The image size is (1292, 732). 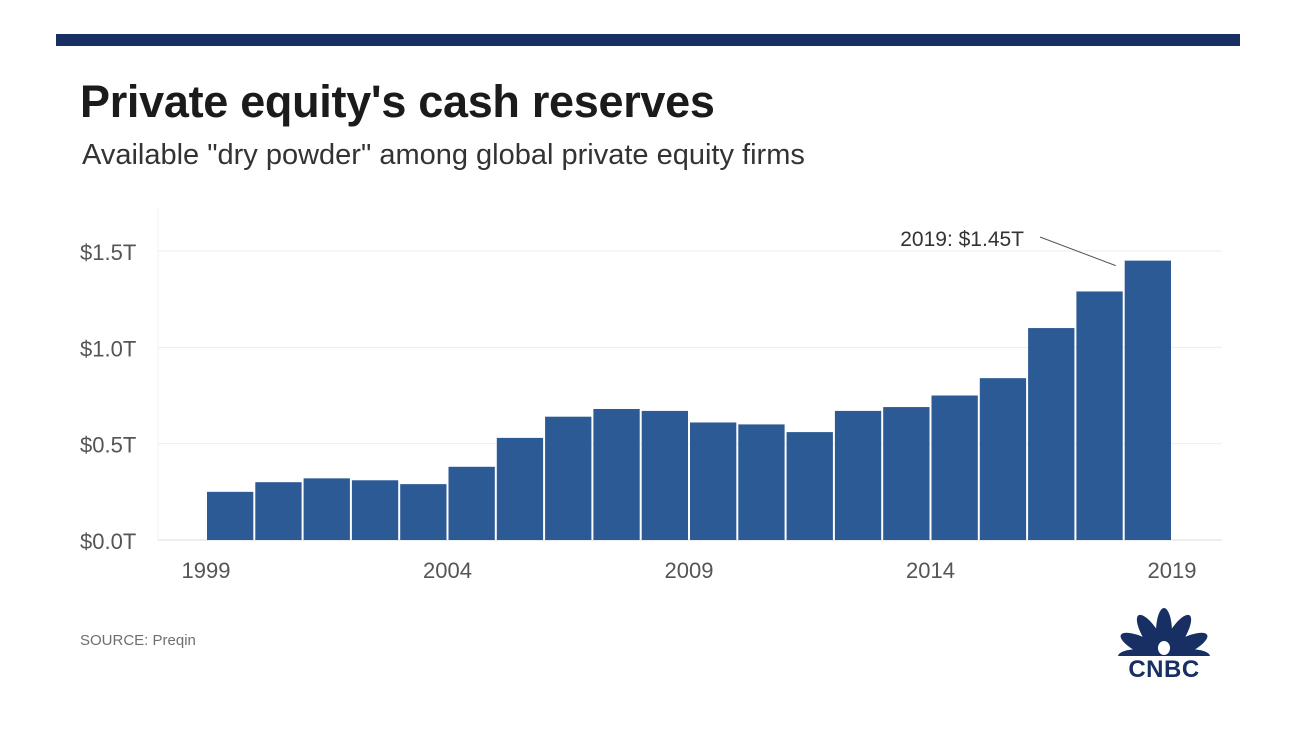 I want to click on bar-2014, so click(x=906, y=473).